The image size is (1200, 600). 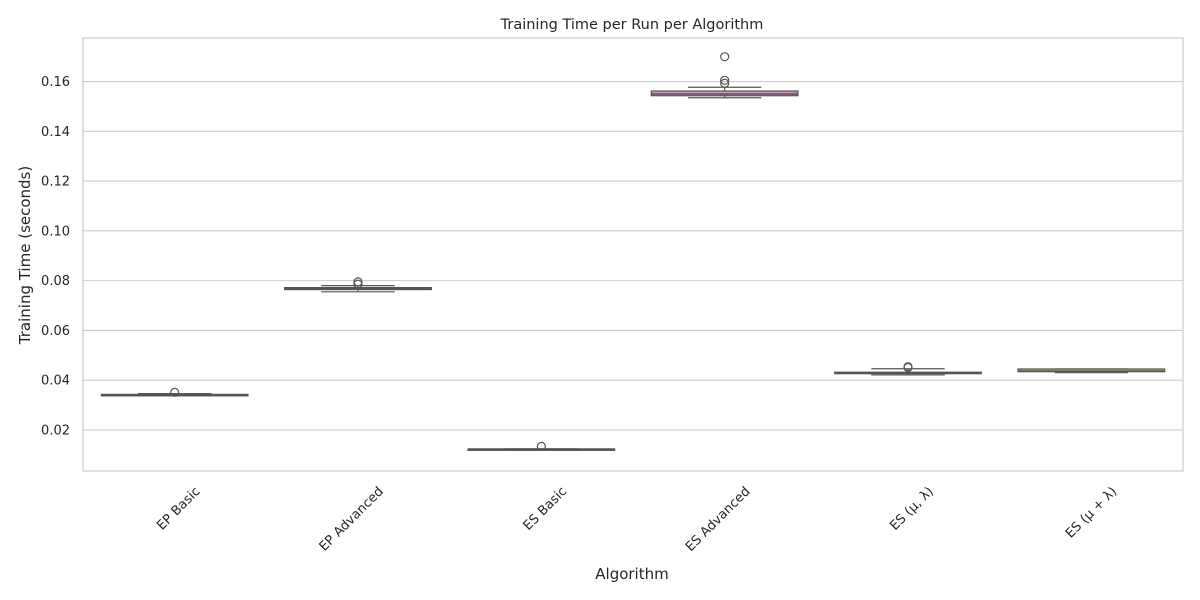 What do you see at coordinates (631, 574) in the screenshot?
I see `x-axis-label: Algorithm` at bounding box center [631, 574].